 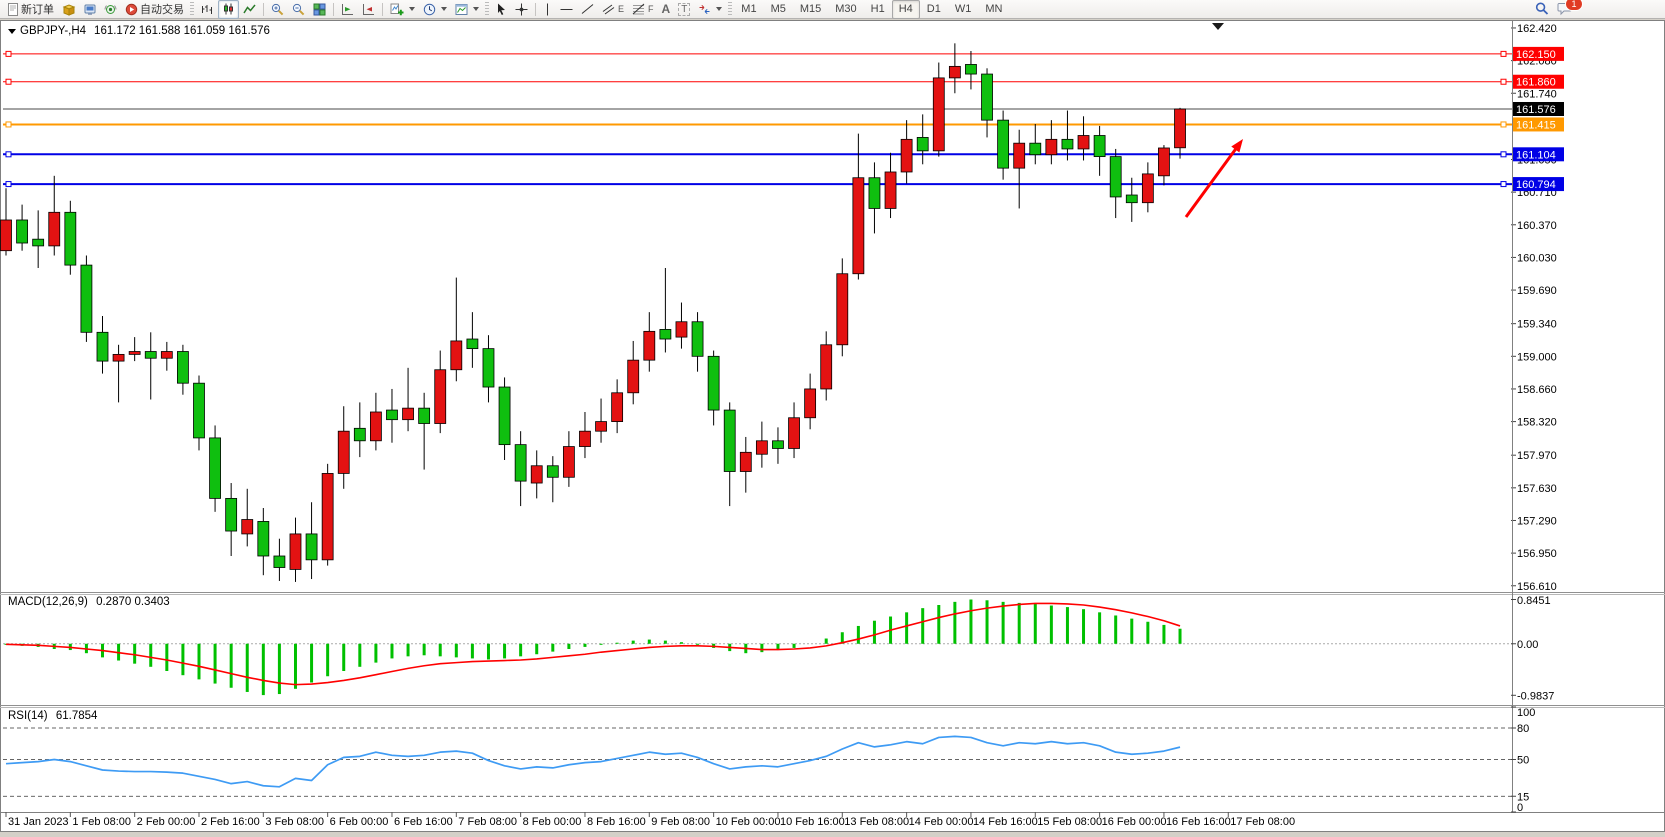 I want to click on fibonacci-button: F, so click(x=643, y=9).